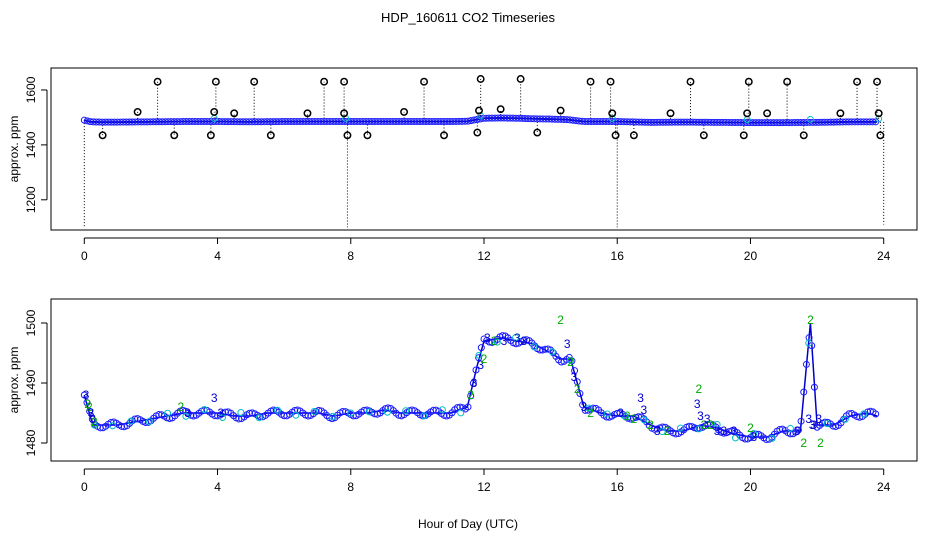 Image resolution: width=936 pixels, height=540 pixels. What do you see at coordinates (31, 442) in the screenshot?
I see `bottom-y-tick-label: 1480` at bounding box center [31, 442].